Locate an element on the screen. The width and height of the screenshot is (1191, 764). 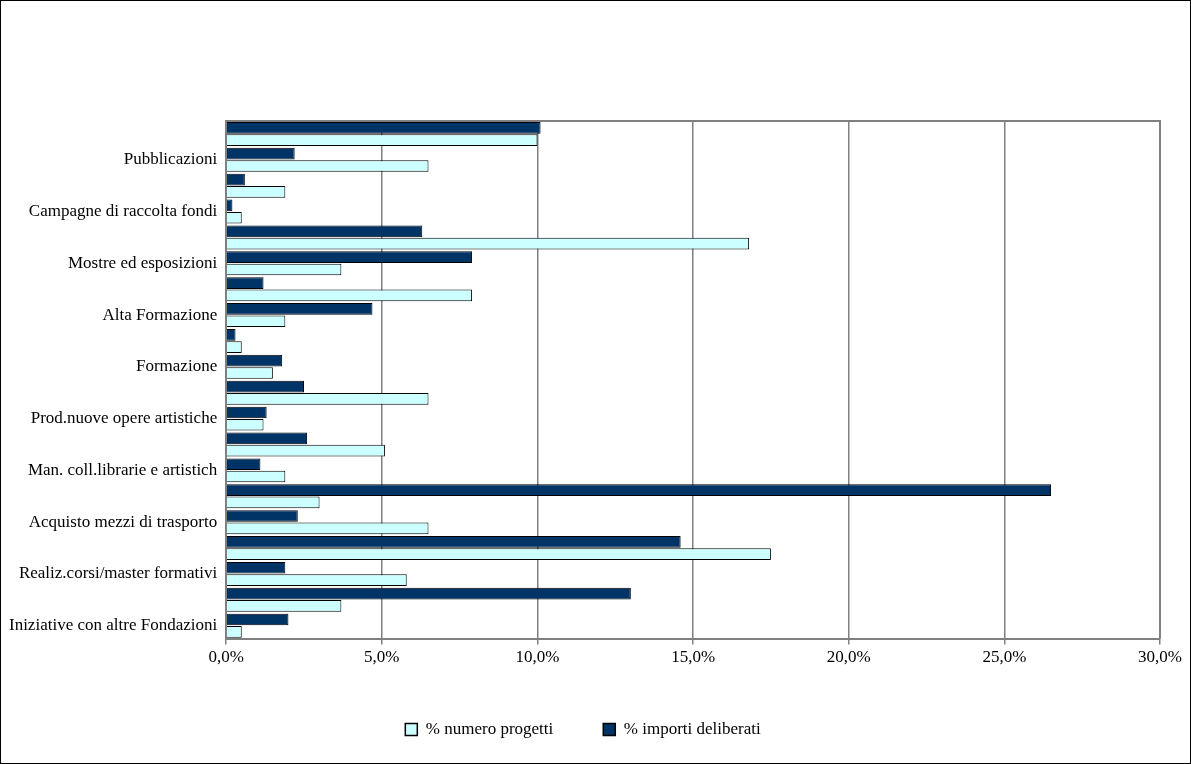
y-tick-label: Pubblicazioni is located at coordinates (170, 159).